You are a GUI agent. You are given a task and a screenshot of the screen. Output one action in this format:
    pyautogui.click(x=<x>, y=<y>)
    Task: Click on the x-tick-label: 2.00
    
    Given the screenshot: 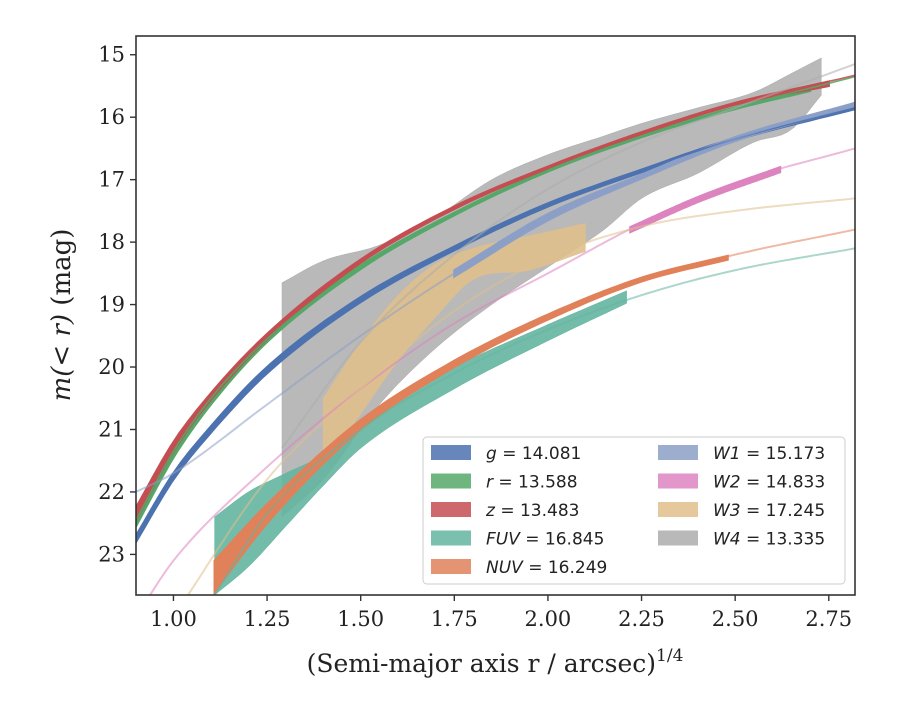 What is the action you would take?
    pyautogui.click(x=548, y=619)
    